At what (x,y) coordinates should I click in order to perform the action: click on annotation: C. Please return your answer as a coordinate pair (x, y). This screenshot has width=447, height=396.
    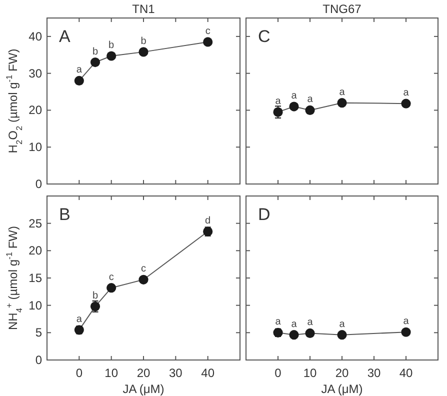
    Looking at the image, I should click on (264, 36).